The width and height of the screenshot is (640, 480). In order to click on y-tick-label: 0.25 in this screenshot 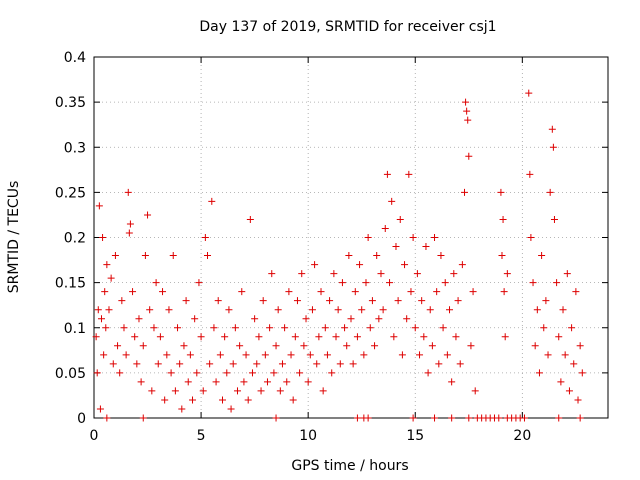, I will do `click(70, 193)`.